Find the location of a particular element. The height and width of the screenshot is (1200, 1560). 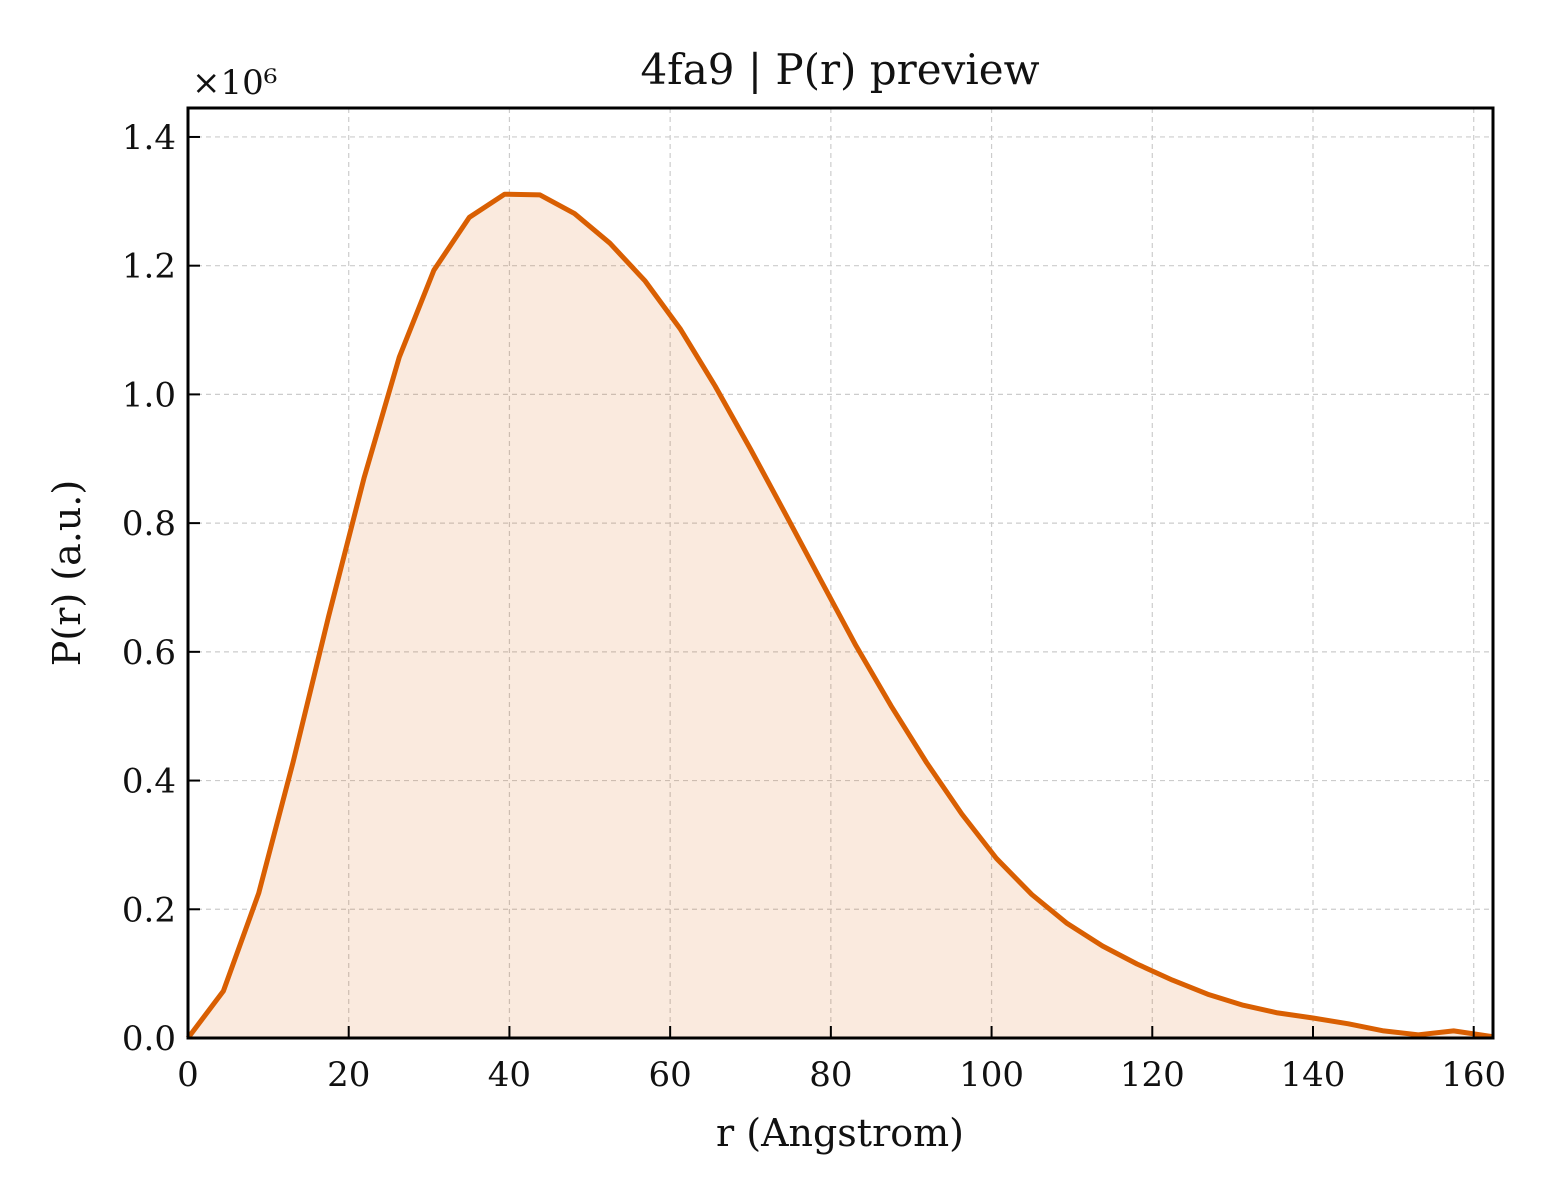

x-tick-label: 160 is located at coordinates (1473, 1075).